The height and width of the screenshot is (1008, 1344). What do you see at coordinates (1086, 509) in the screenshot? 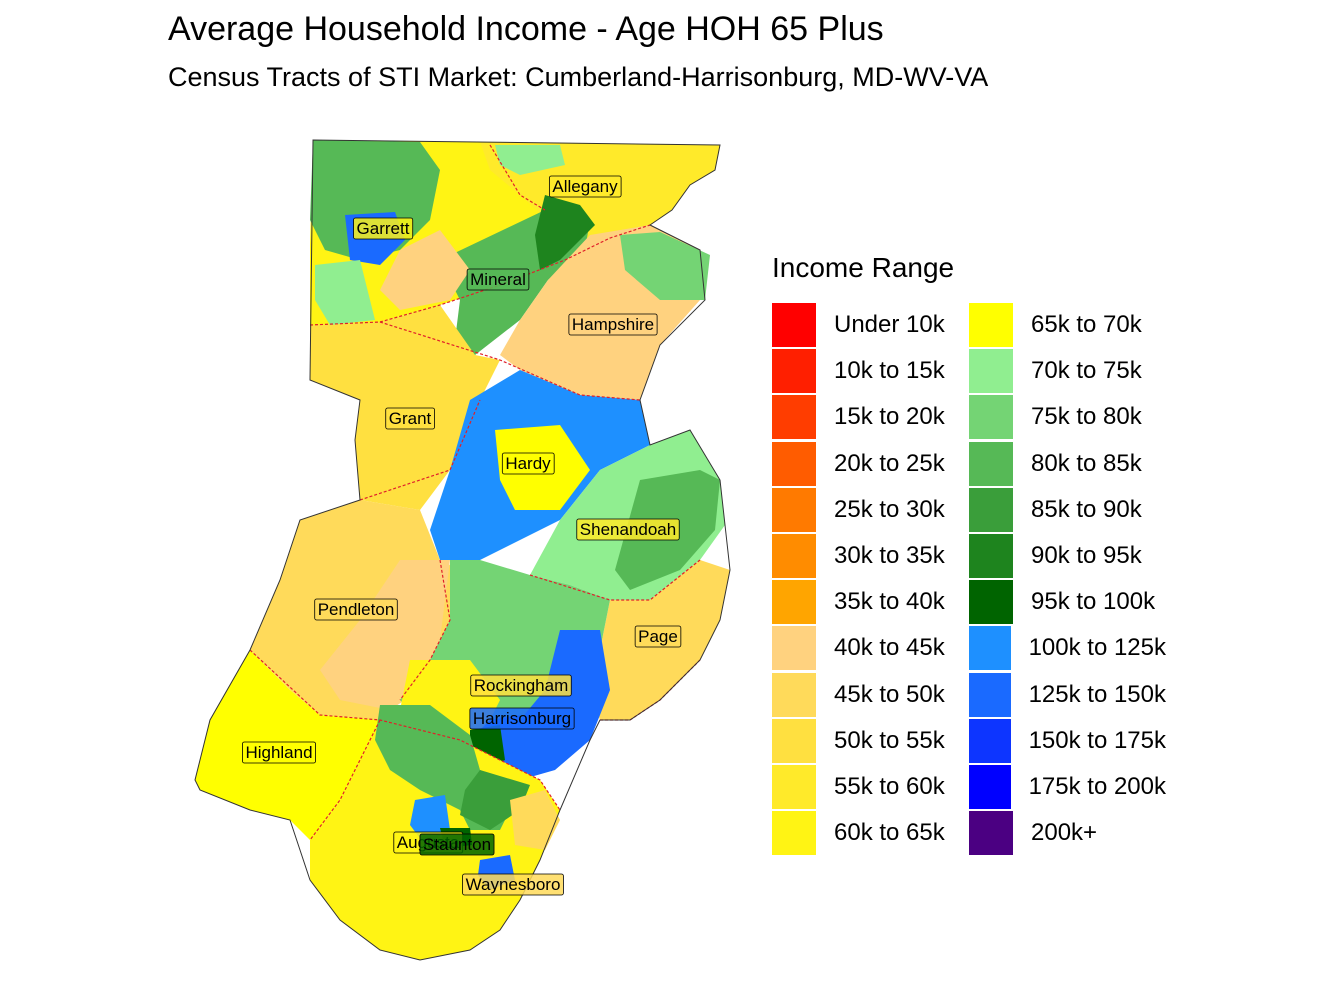
I see `legend-label: 85k to 90k` at bounding box center [1086, 509].